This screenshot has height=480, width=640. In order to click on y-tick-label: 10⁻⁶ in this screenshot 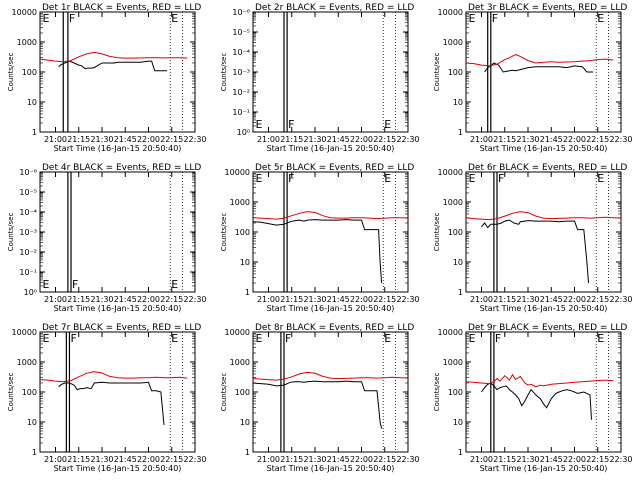, I will do `click(28, 172)`.